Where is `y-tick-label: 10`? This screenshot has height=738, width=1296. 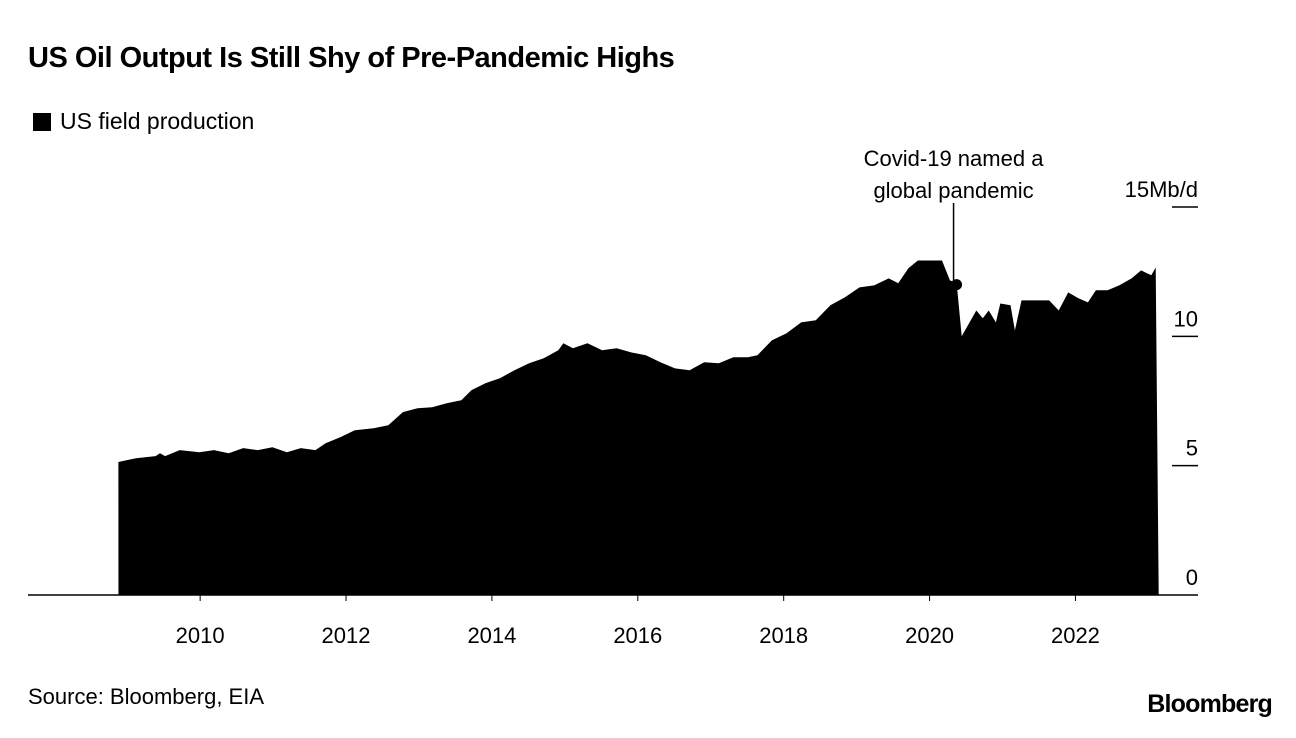
y-tick-label: 10 is located at coordinates (1186, 318).